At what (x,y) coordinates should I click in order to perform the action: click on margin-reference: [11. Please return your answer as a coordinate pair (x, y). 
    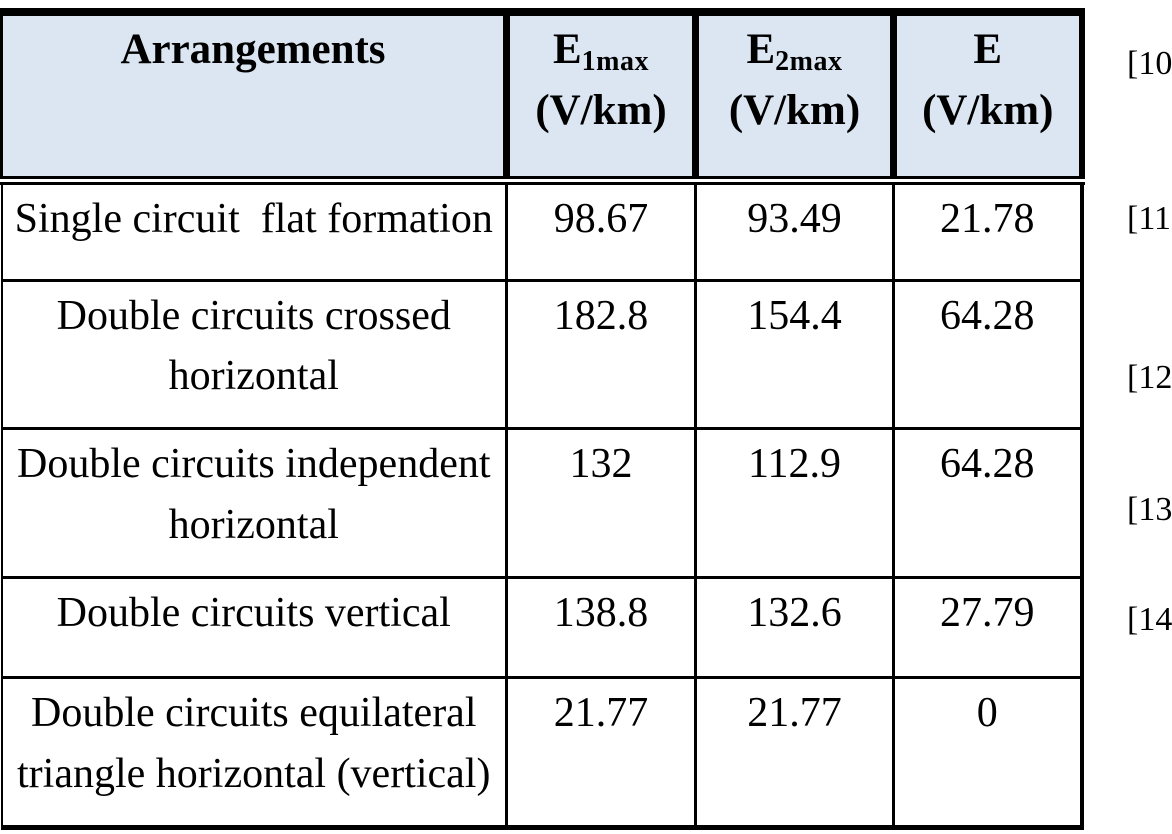
    Looking at the image, I should click on (1149, 218).